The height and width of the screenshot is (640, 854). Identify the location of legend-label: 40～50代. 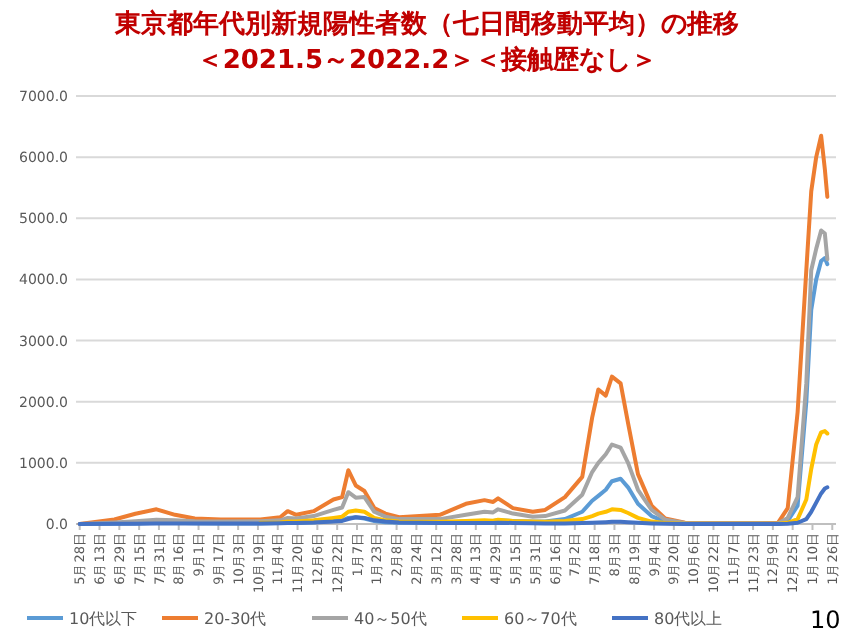
(390, 619).